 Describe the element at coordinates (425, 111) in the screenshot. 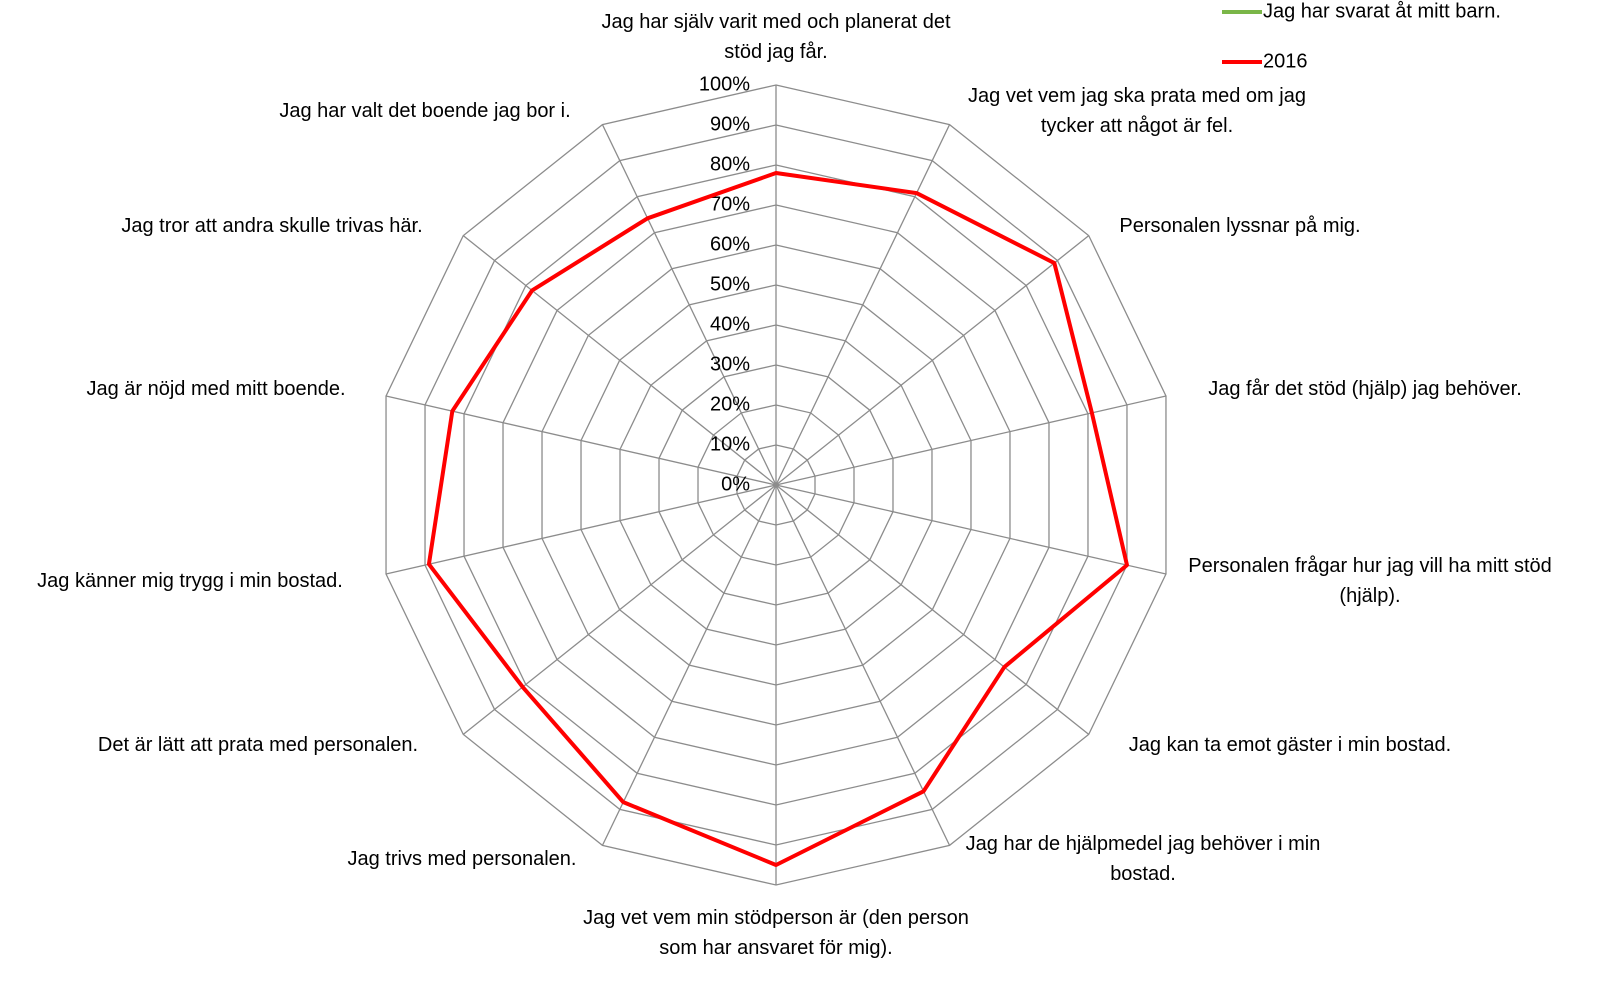

I see `category-label: Jag har valt det boende jag bor i.` at that location.